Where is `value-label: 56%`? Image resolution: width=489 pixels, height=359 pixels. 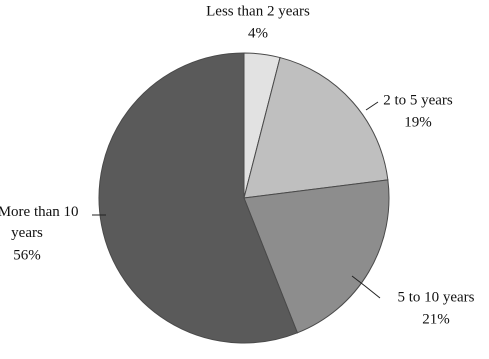 value-label: 56% is located at coordinates (27, 255).